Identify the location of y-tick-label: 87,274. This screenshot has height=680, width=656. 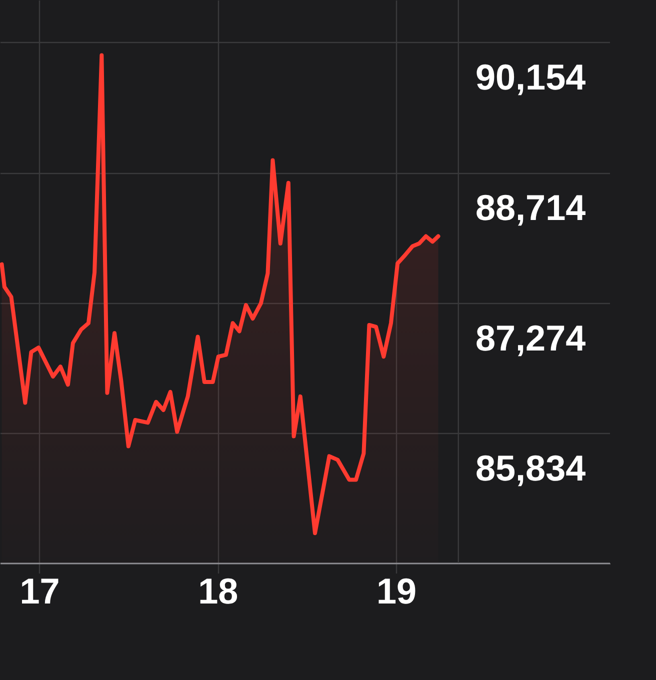
(531, 337).